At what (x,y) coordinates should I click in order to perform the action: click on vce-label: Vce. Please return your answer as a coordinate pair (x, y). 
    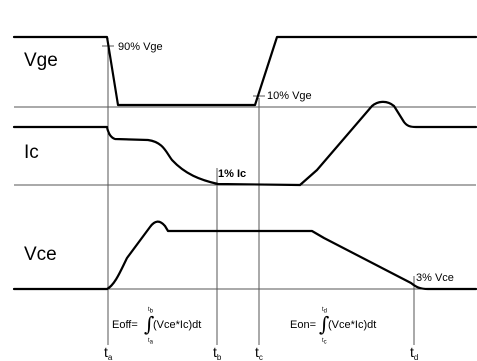
    Looking at the image, I should click on (40, 254).